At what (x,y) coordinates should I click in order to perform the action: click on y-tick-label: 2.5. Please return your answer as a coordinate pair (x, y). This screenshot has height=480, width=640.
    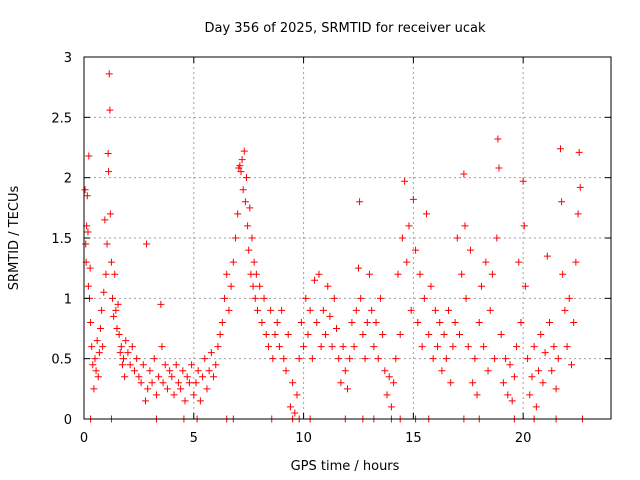
    Looking at the image, I should click on (61, 118).